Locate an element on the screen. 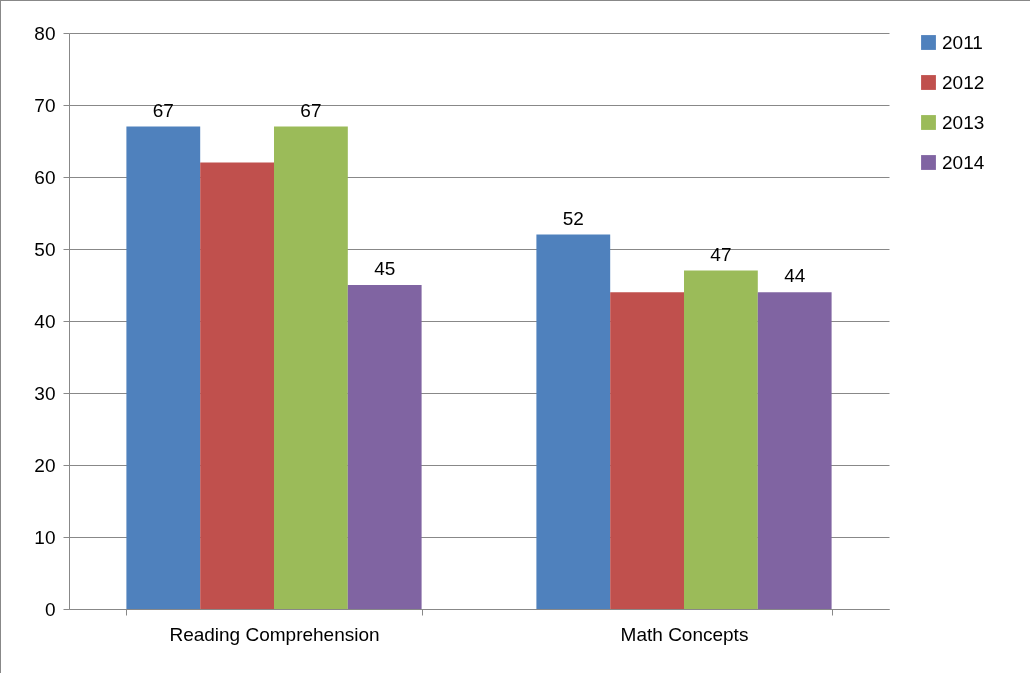  y-tick-label: 30 is located at coordinates (45, 393).